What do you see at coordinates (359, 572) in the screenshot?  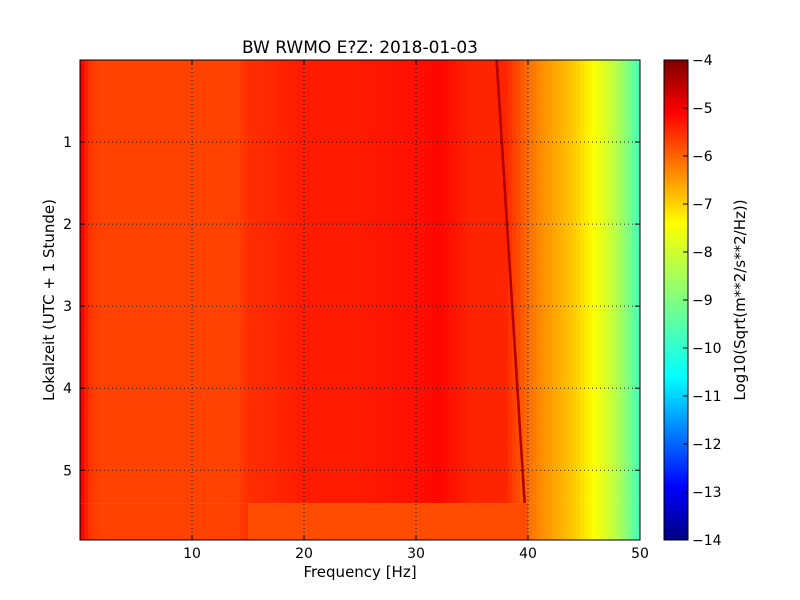 I see `x-axis-label: Frequency [Hz]` at bounding box center [359, 572].